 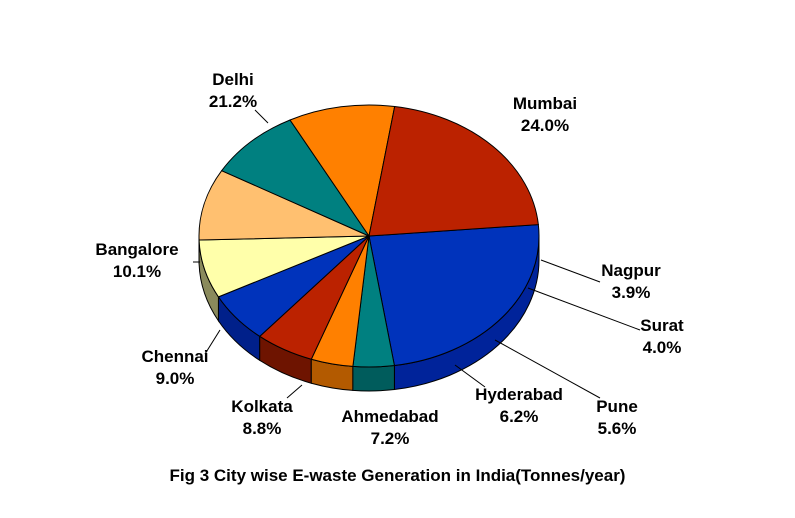 What do you see at coordinates (454, 295) in the screenshot?
I see `slice-mumbai` at bounding box center [454, 295].